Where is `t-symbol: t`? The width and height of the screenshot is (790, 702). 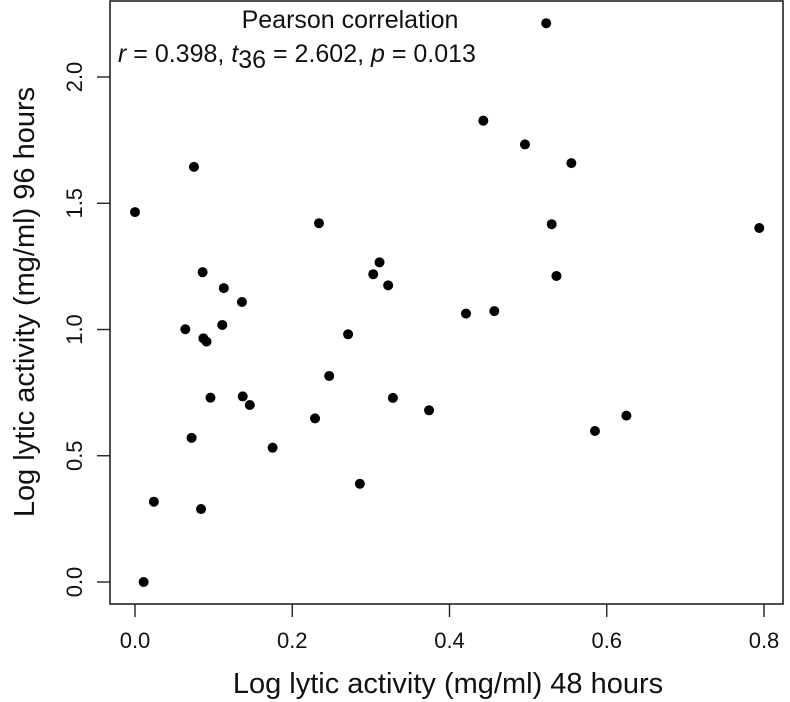
t-symbol: t is located at coordinates (235, 54).